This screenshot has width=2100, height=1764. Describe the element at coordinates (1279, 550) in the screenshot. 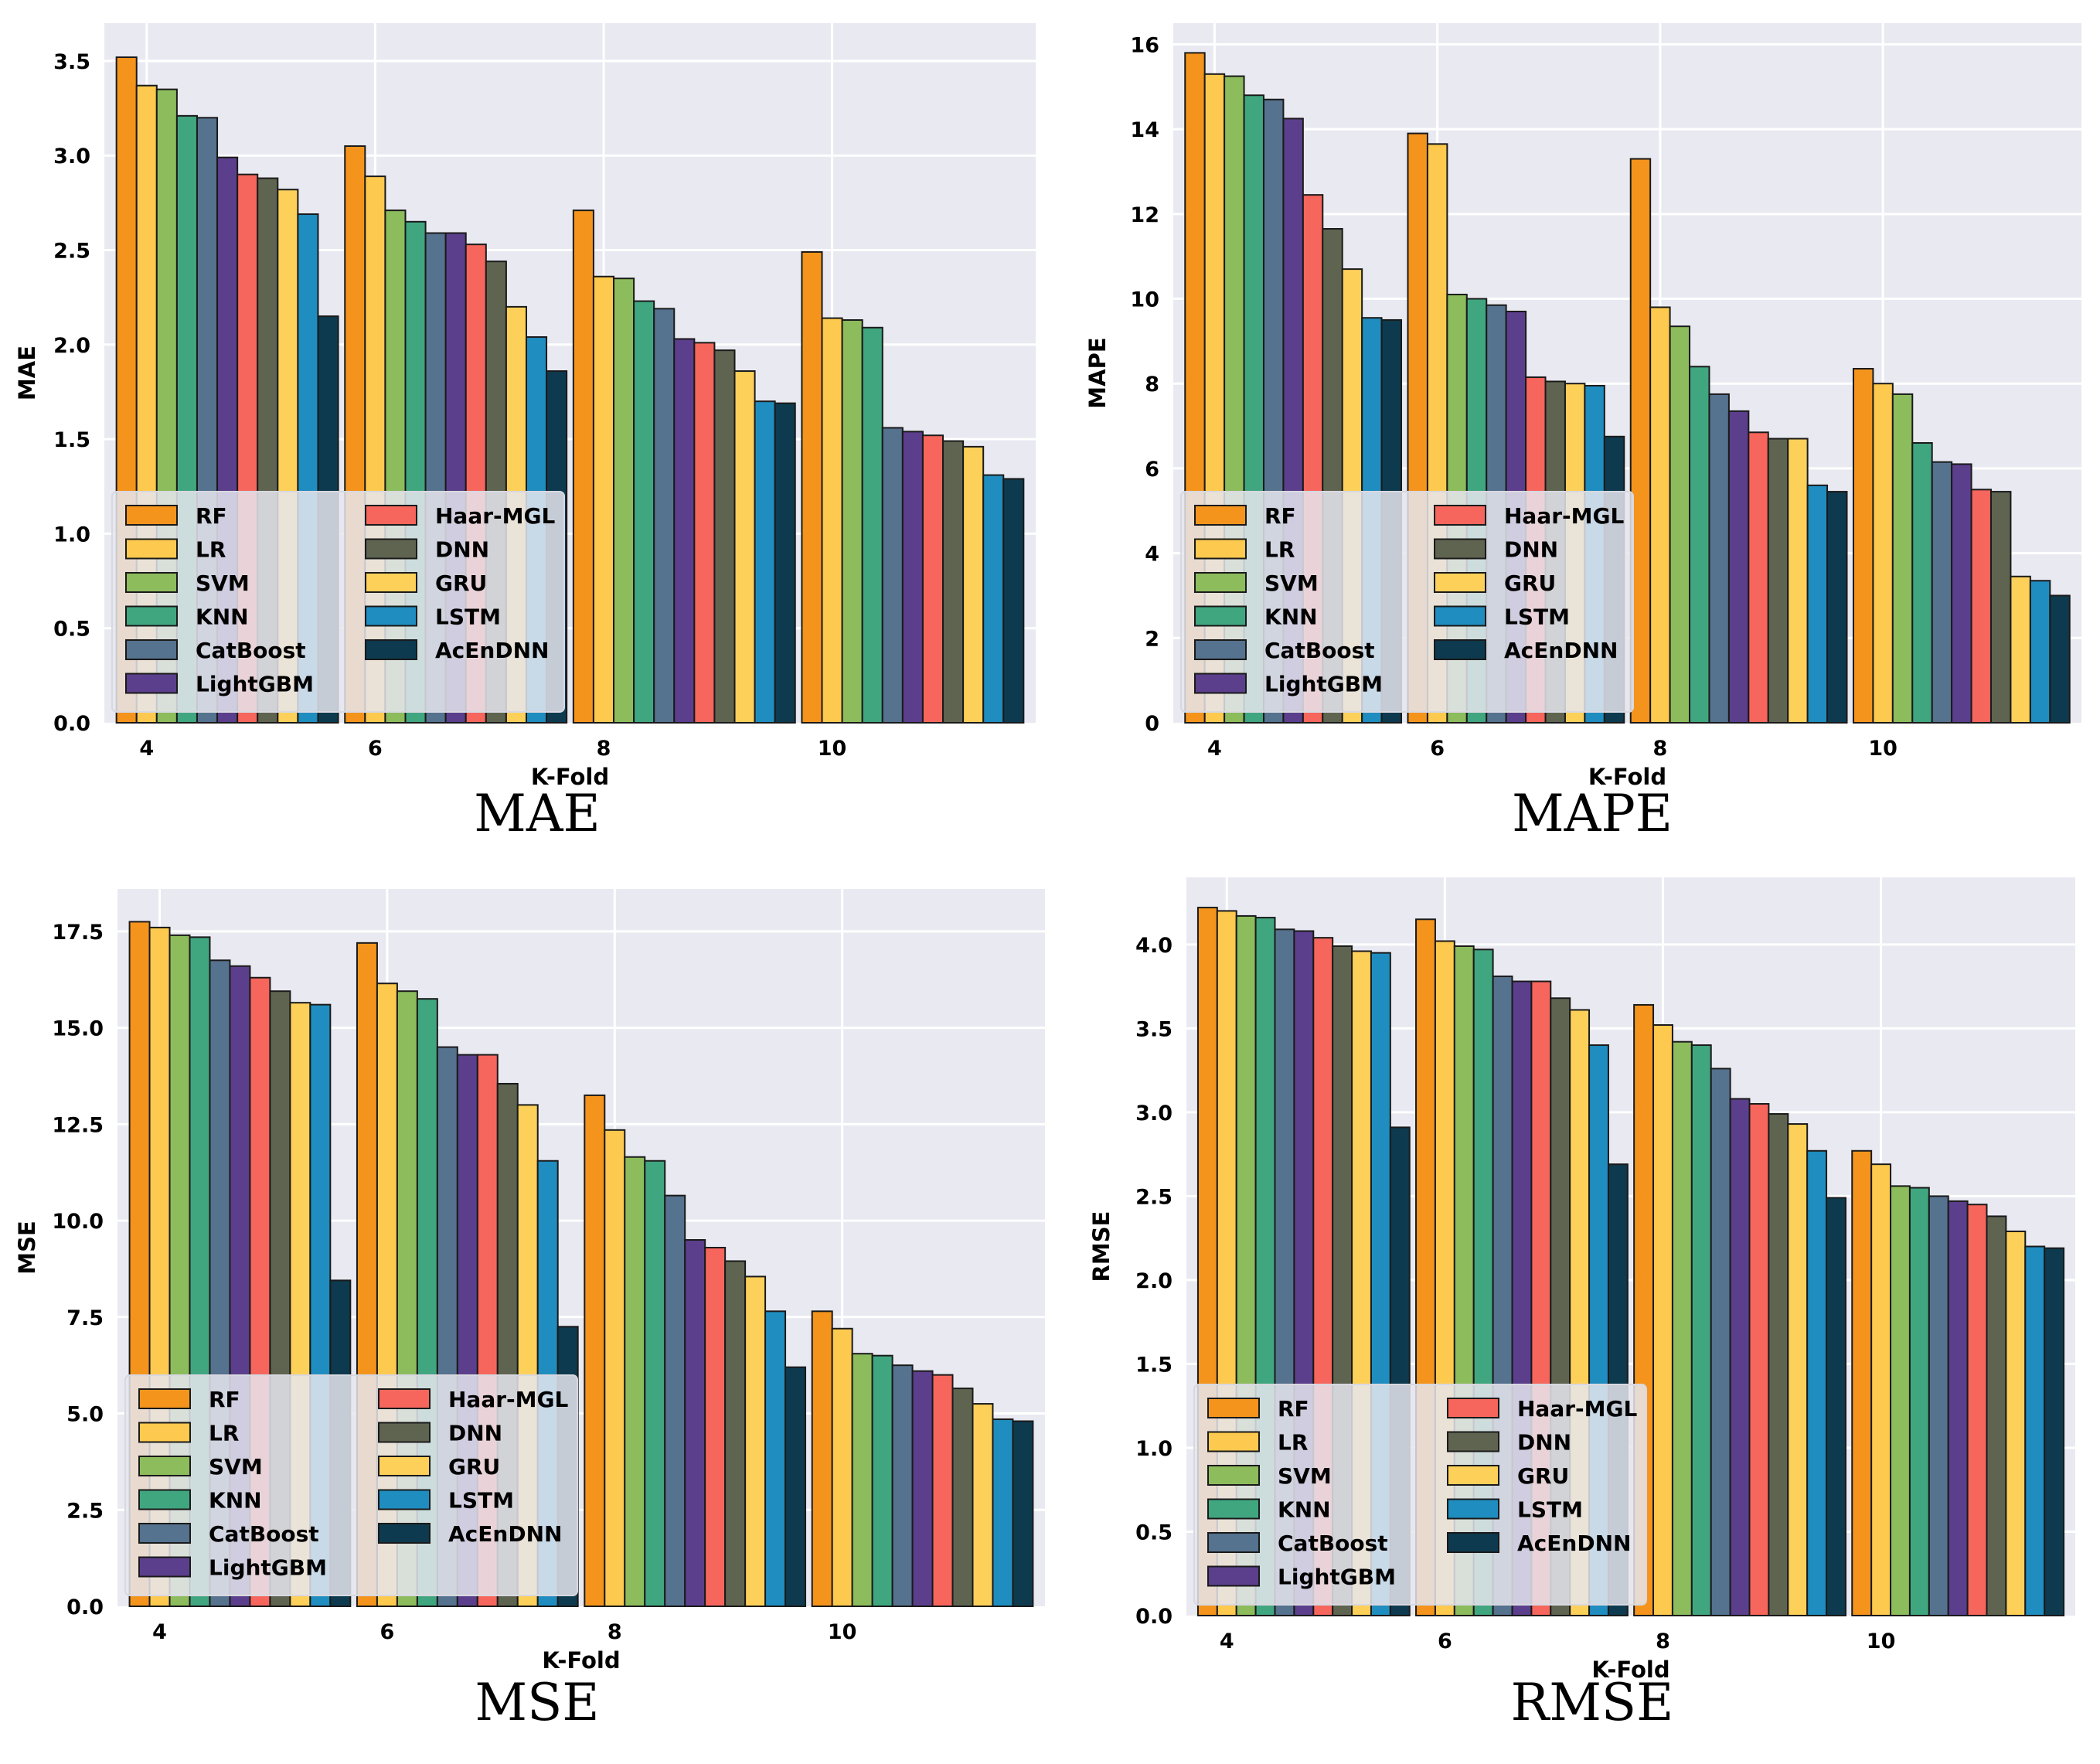

I see `legend-label-lr: LR` at that location.